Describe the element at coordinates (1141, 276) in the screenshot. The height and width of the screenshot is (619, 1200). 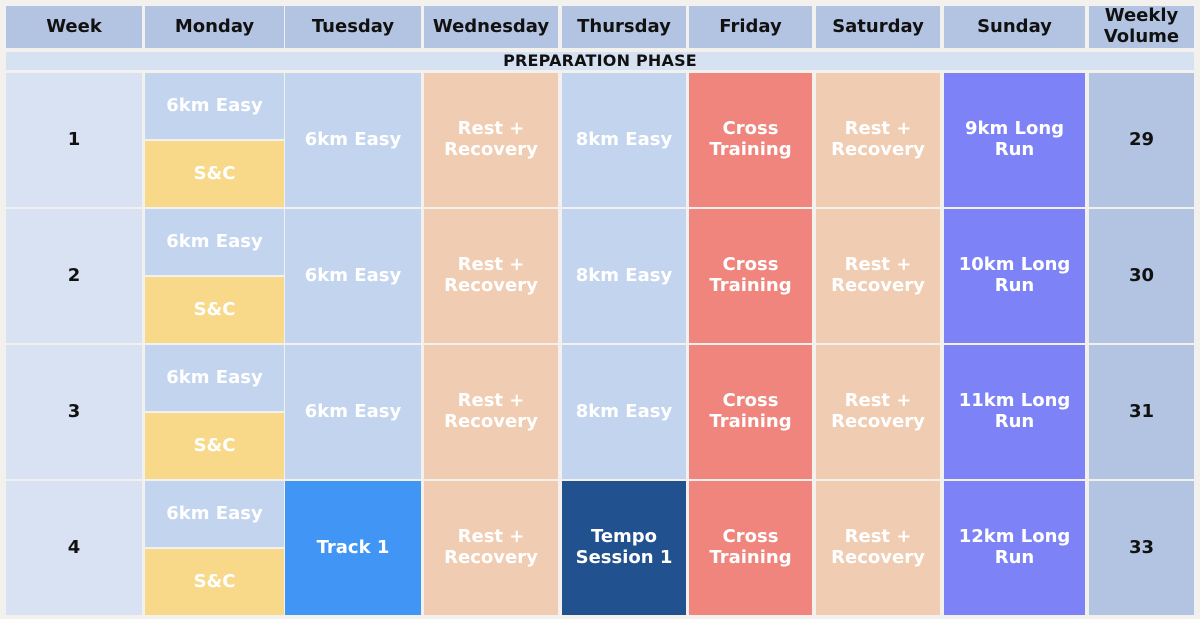
I see `weekly-volume: 30` at that location.